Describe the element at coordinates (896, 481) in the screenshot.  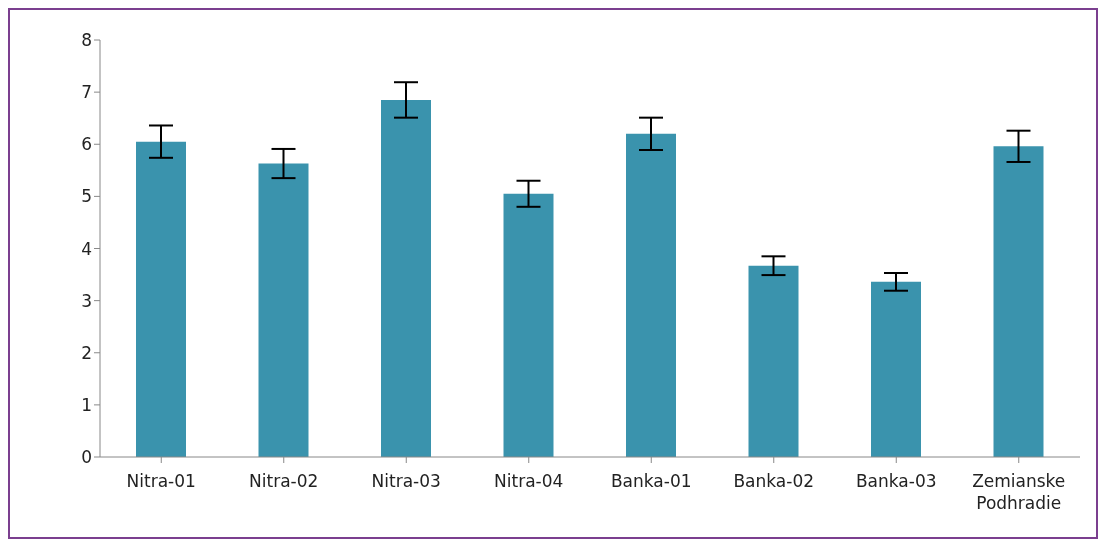
I see `x-tick-label: Banka-03` at that location.